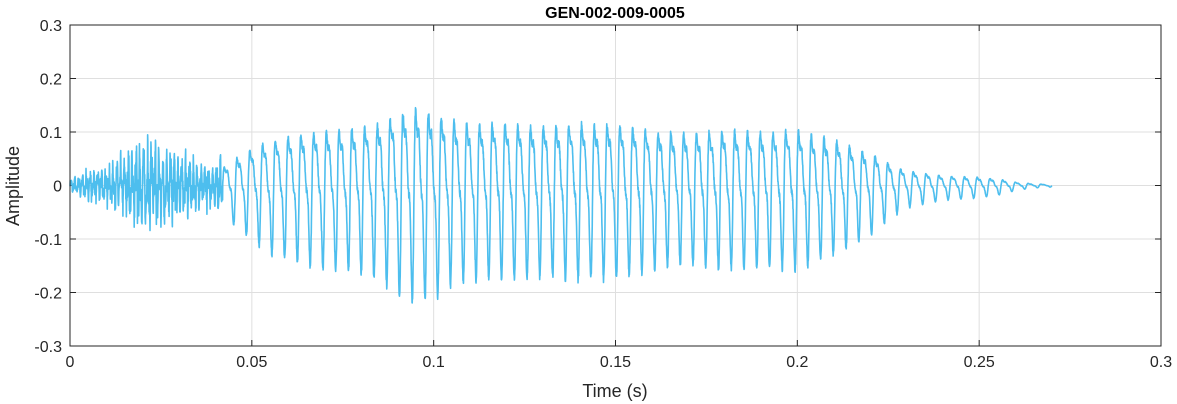 The width and height of the screenshot is (1177, 404). Describe the element at coordinates (614, 391) in the screenshot. I see `x-axis-label: Time (s)` at that location.